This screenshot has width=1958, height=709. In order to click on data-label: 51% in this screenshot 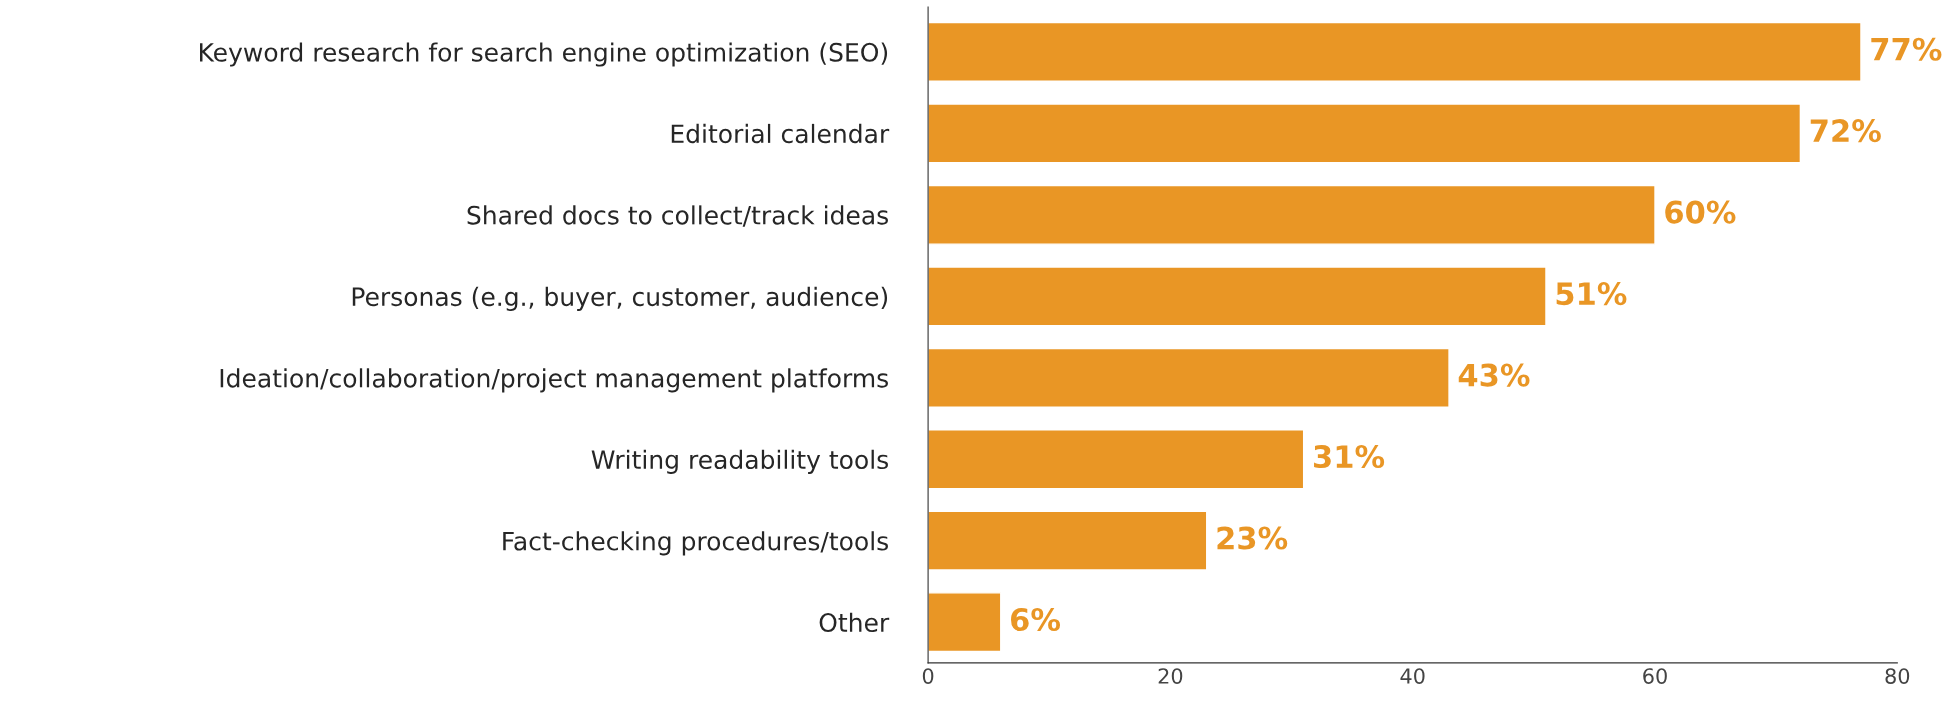, I will do `click(1591, 294)`.